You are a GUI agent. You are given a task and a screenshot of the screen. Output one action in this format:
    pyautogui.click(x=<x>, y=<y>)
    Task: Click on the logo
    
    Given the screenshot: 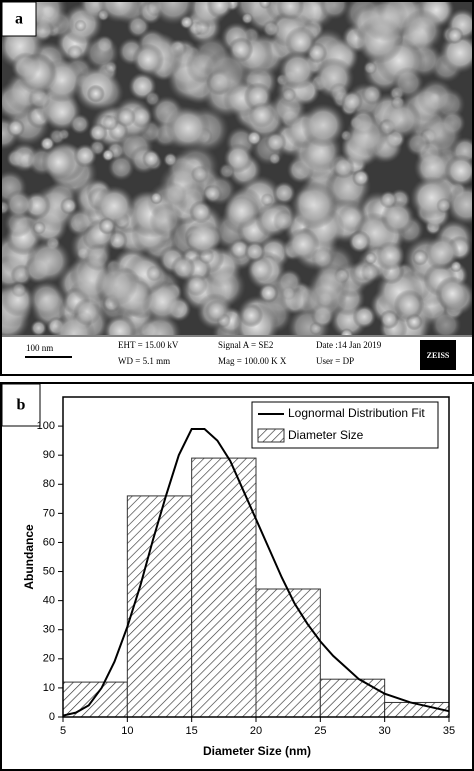 What is the action you would take?
    pyautogui.click(x=438, y=355)
    